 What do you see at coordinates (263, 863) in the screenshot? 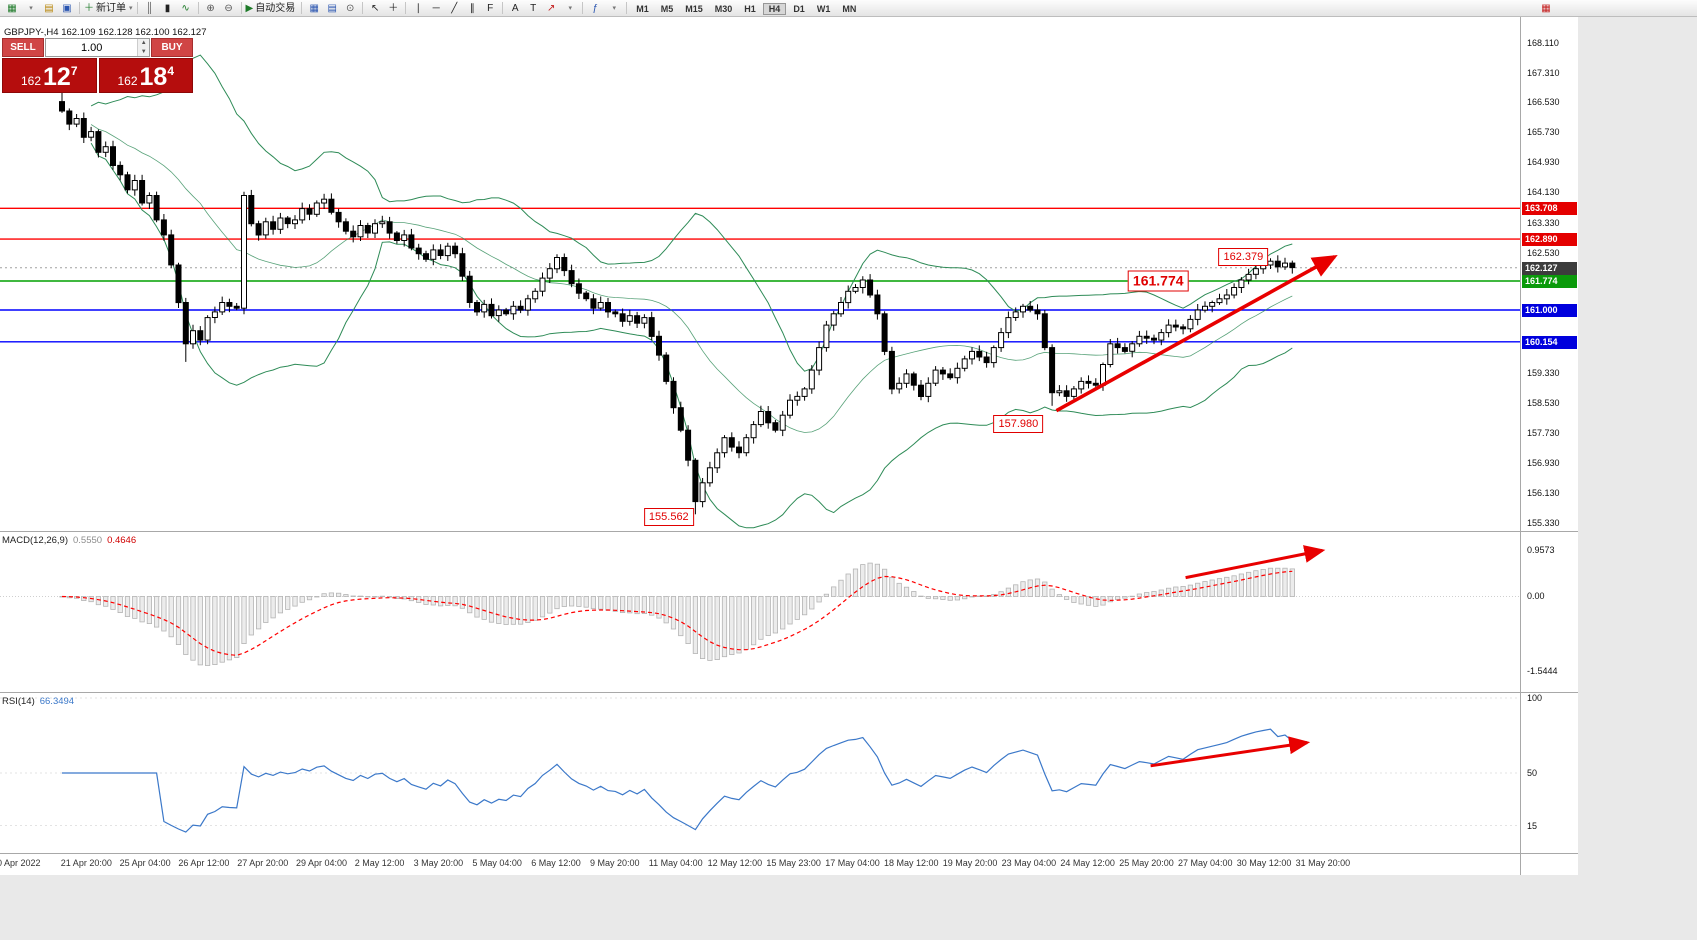
I see `time-axis-label: 27 Apr 20:00` at bounding box center [263, 863].